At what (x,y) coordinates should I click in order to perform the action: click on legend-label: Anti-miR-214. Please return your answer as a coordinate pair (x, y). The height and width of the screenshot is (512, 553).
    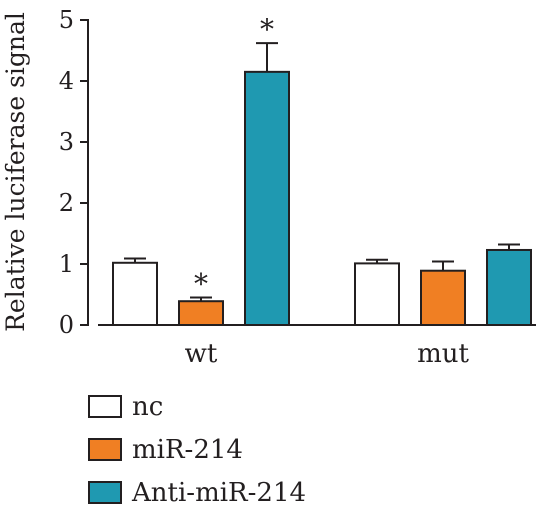
    Looking at the image, I should click on (218, 493).